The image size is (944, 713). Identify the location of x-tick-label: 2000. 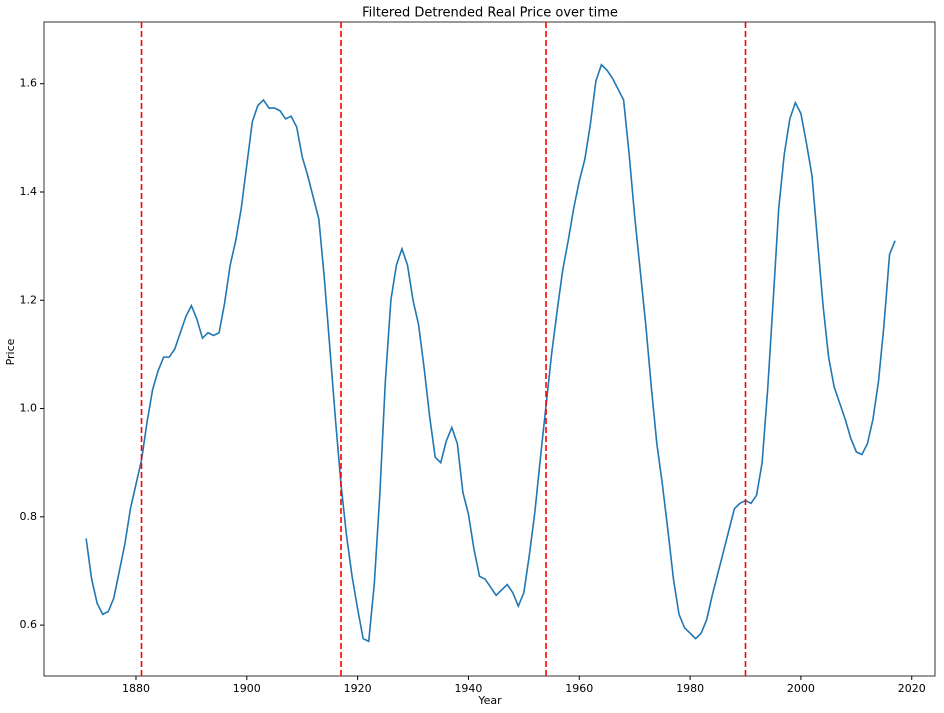
(801, 688).